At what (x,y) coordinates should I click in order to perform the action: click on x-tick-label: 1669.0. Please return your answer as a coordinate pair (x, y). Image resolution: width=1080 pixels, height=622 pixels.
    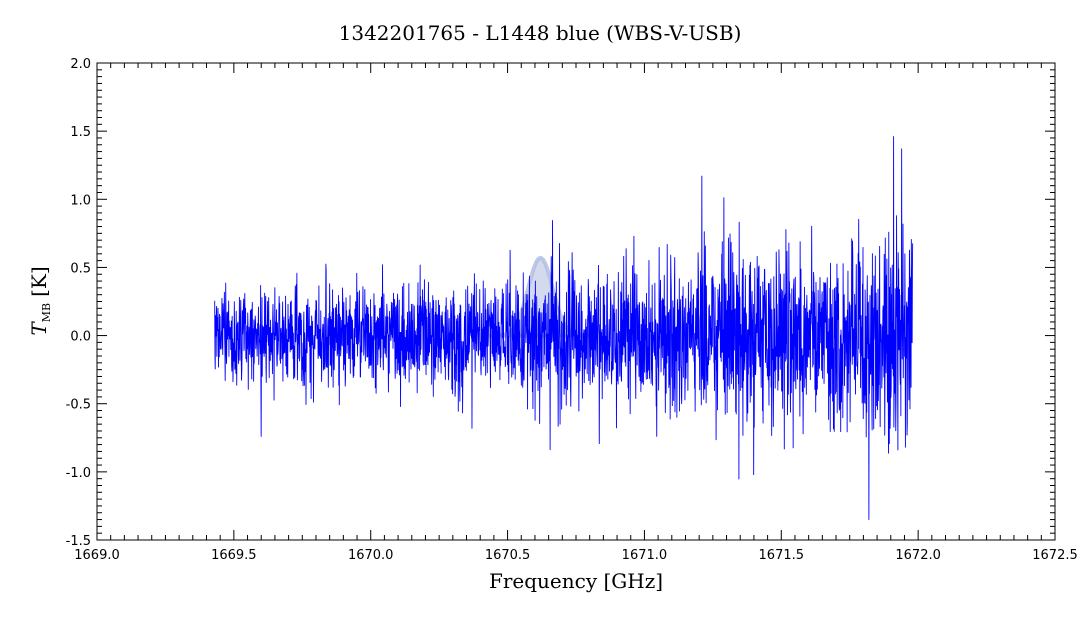
    Looking at the image, I should click on (97, 555).